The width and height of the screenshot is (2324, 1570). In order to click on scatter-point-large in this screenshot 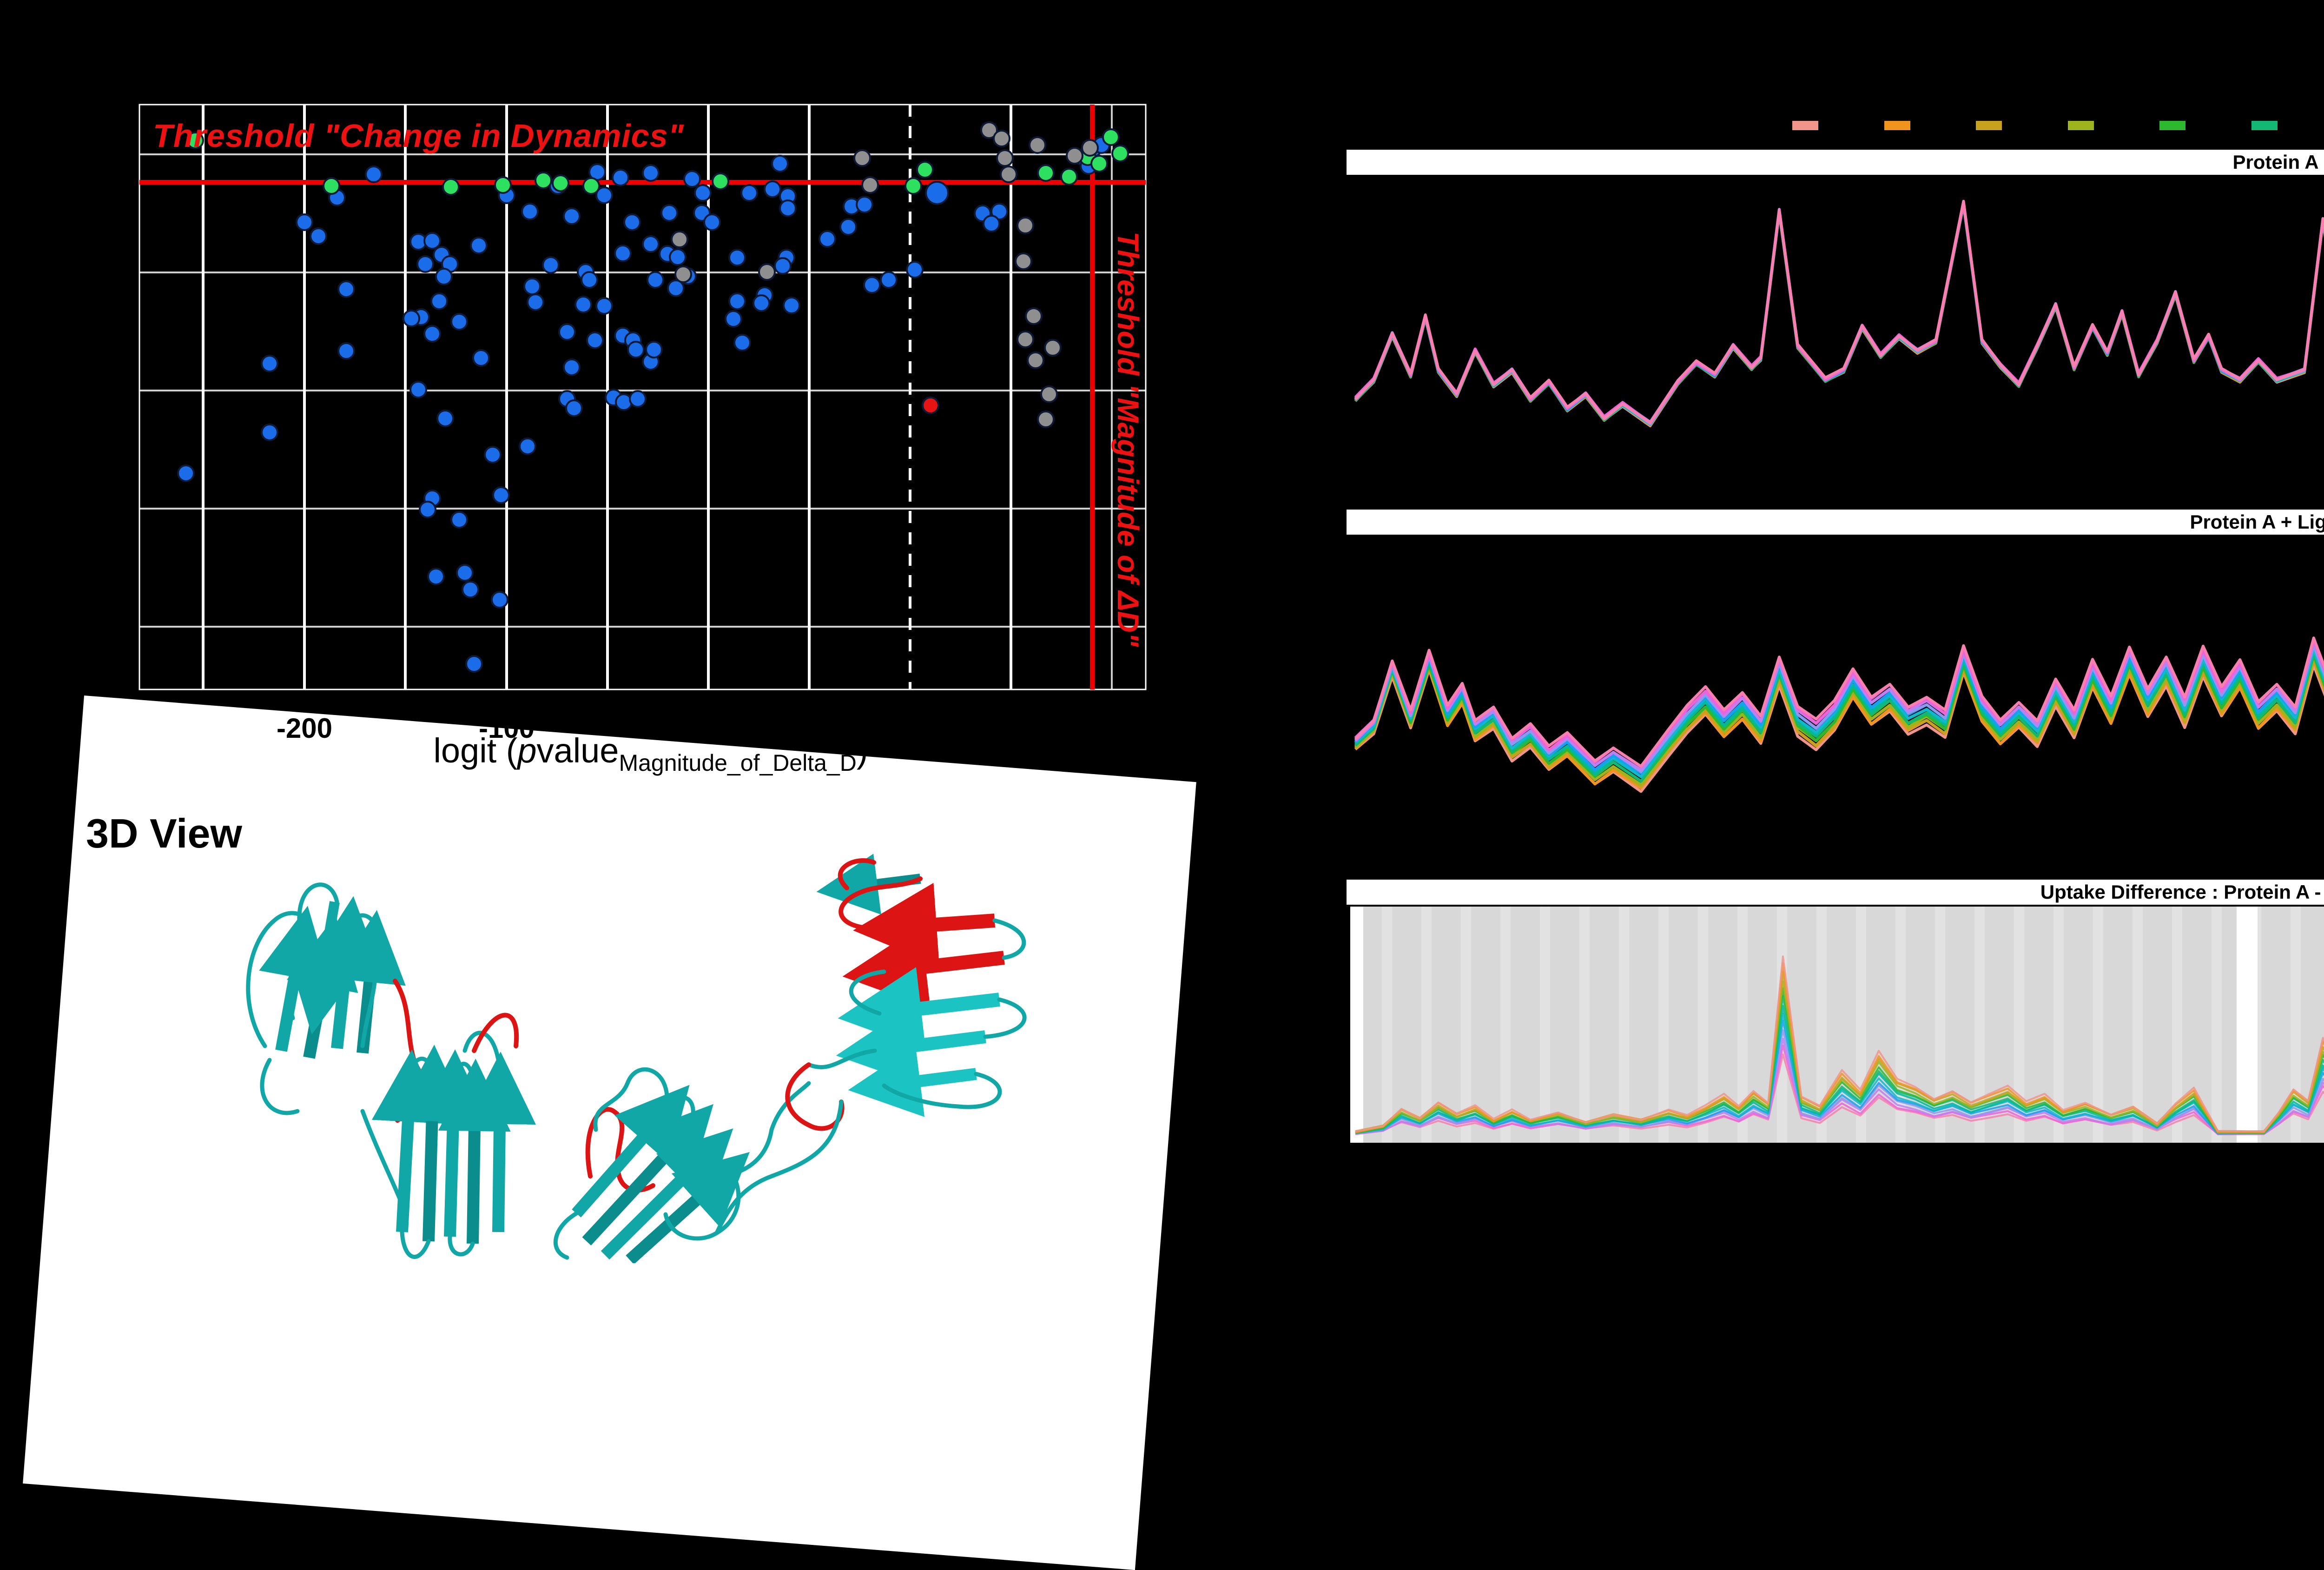, I will do `click(937, 193)`.